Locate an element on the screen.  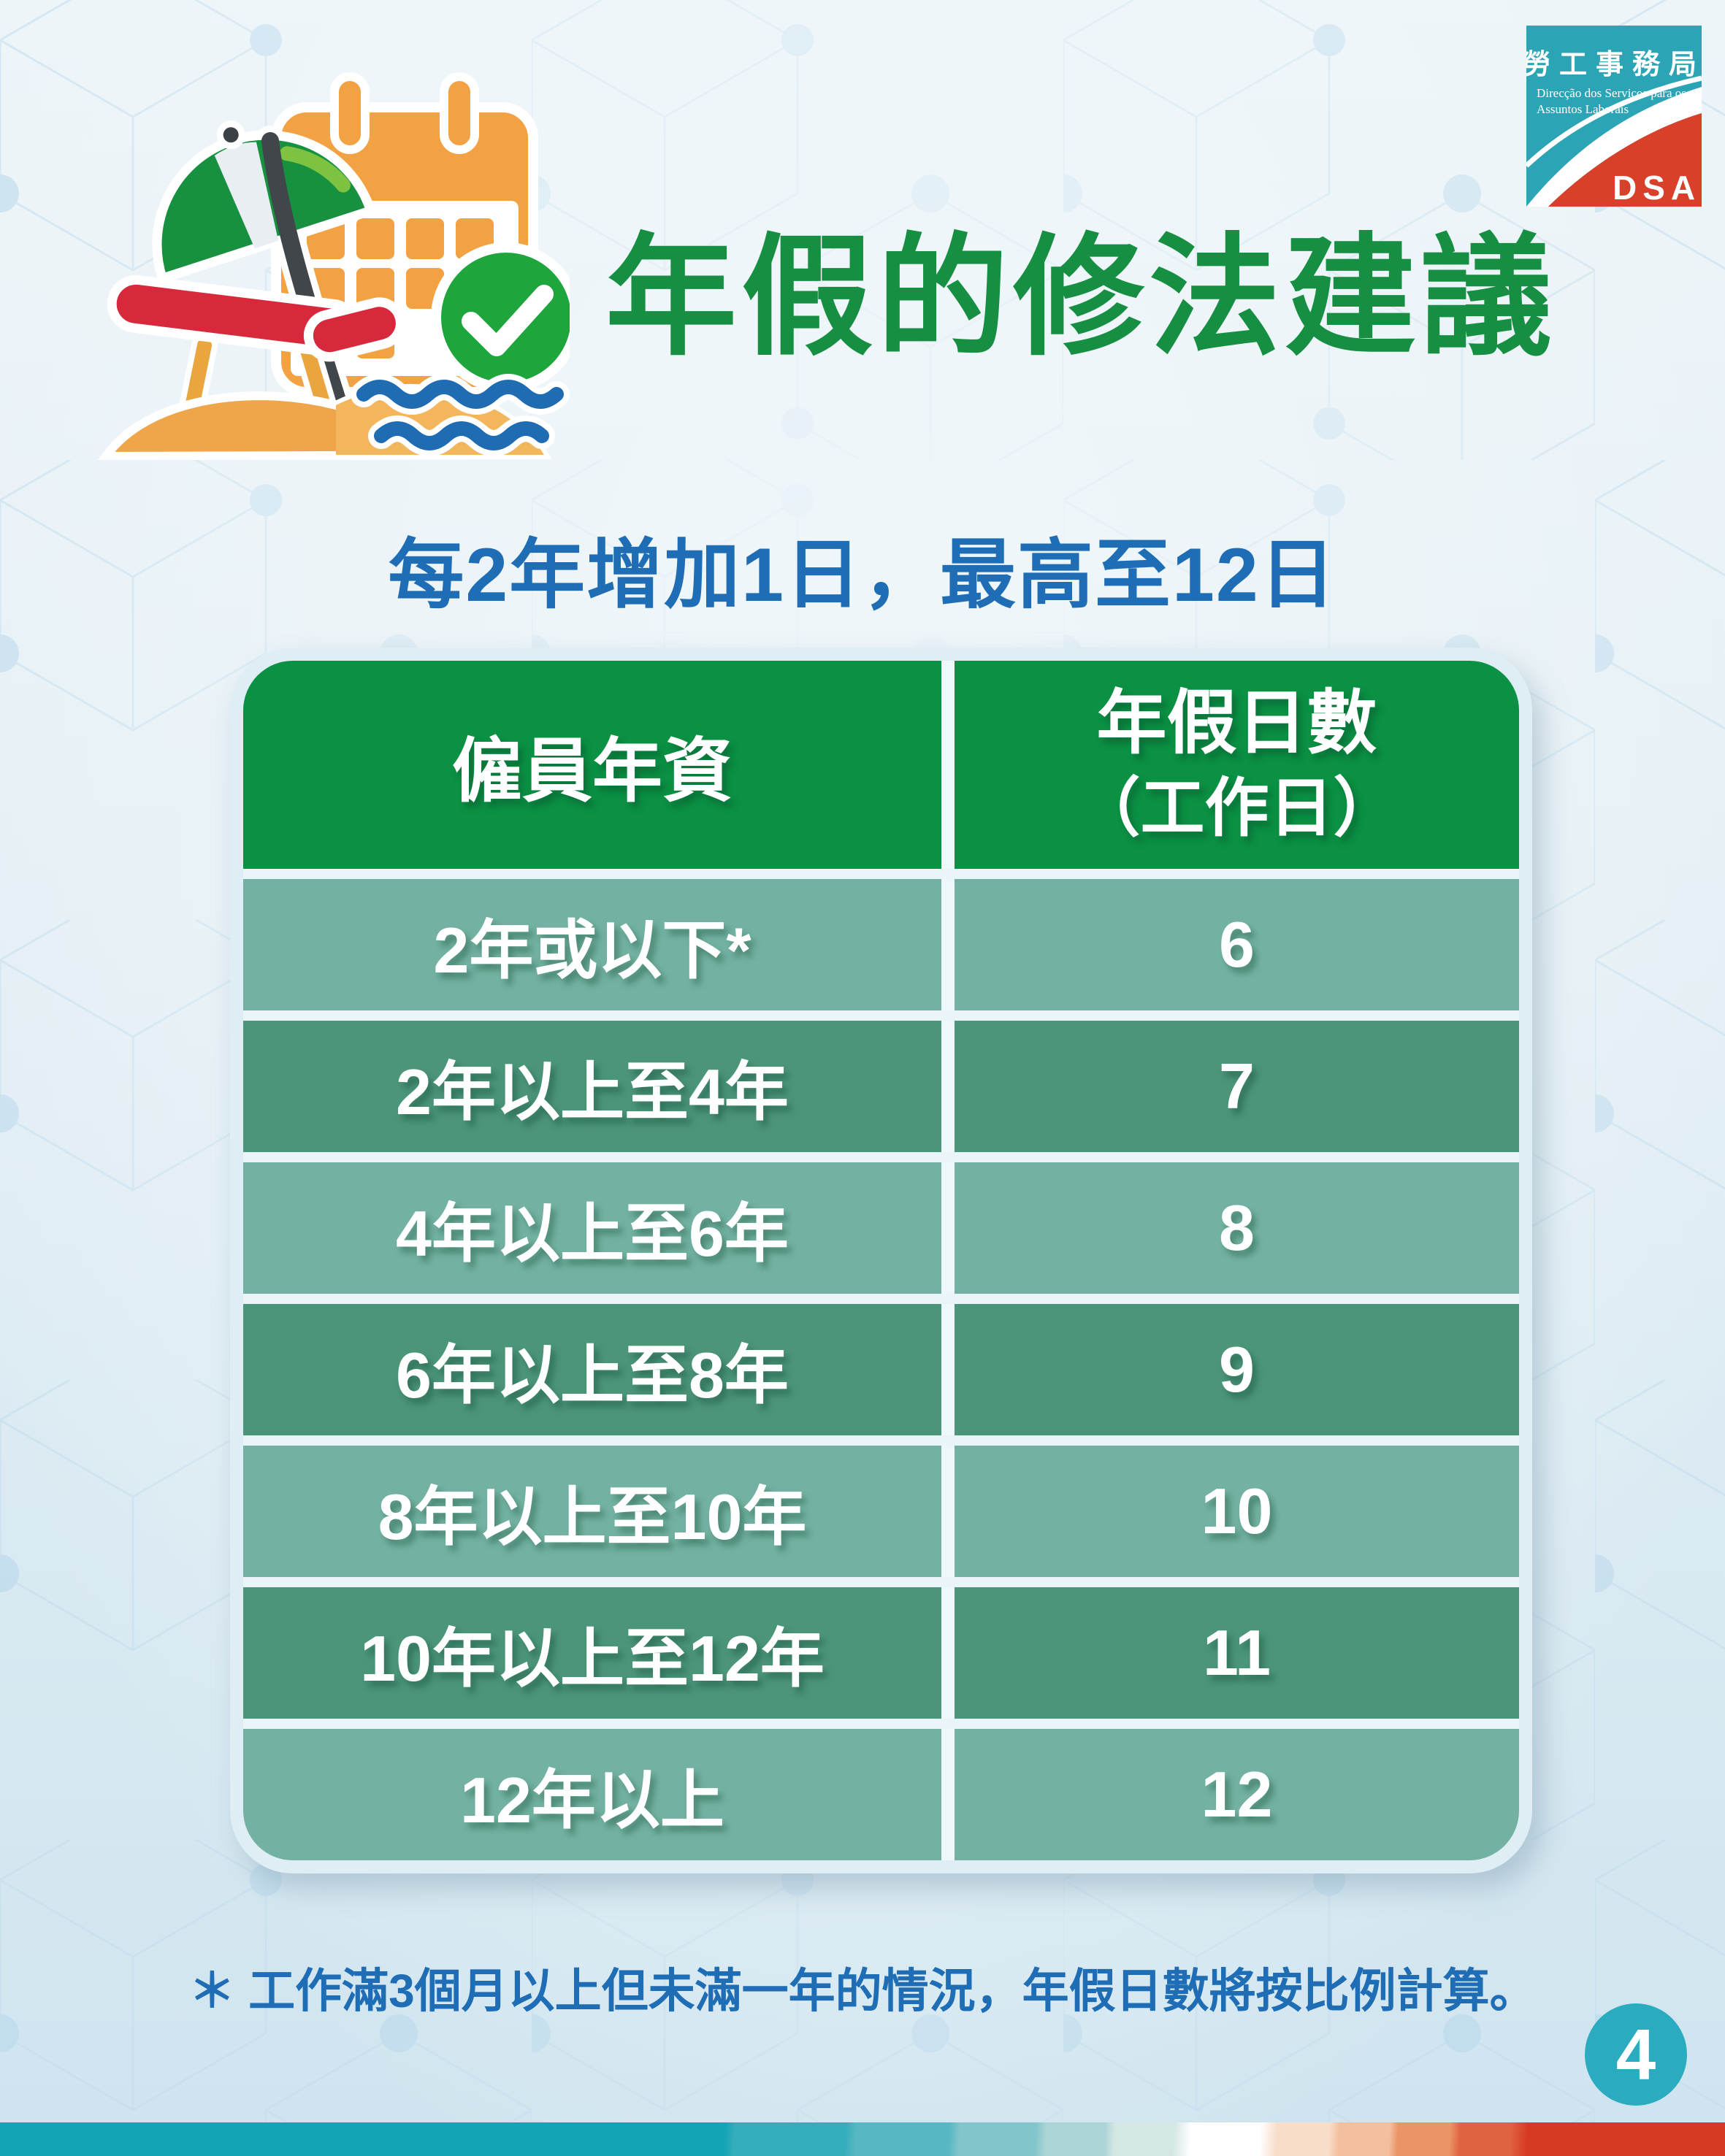
header-years-cell: 僱員年資 is located at coordinates (592, 765).